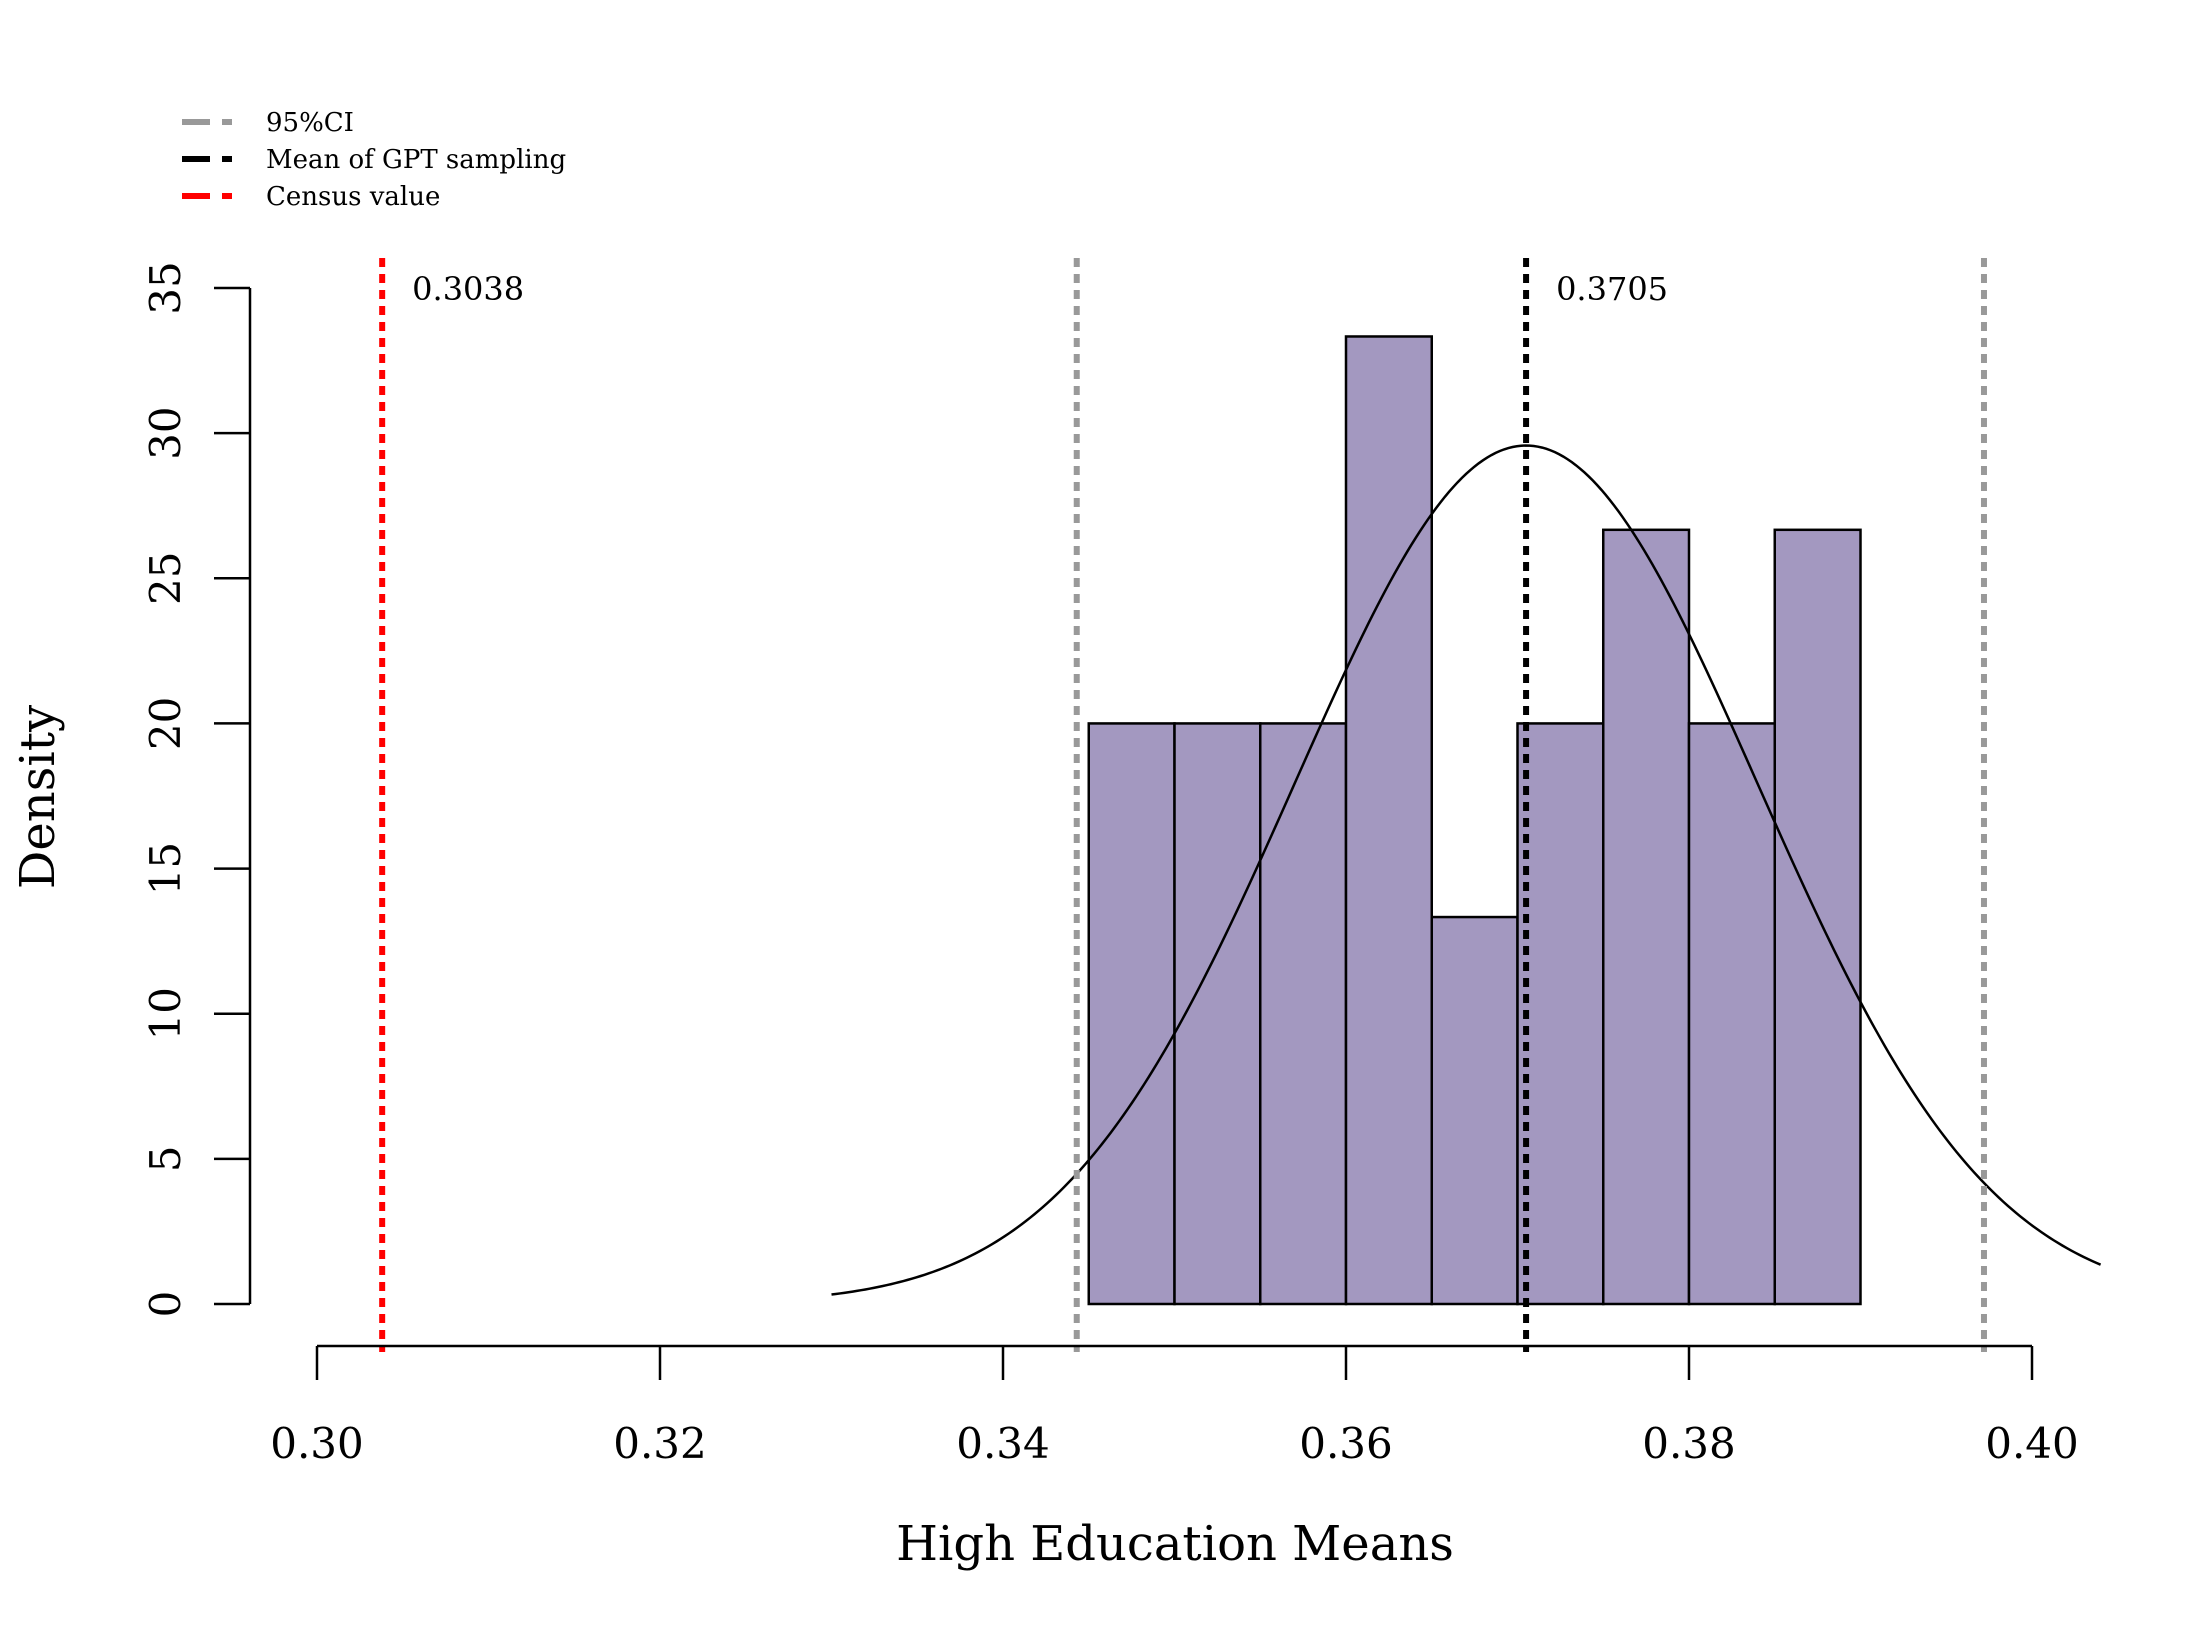 The width and height of the screenshot is (2200, 1635). What do you see at coordinates (165, 1304) in the screenshot?
I see `y-tick-label: 0` at bounding box center [165, 1304].